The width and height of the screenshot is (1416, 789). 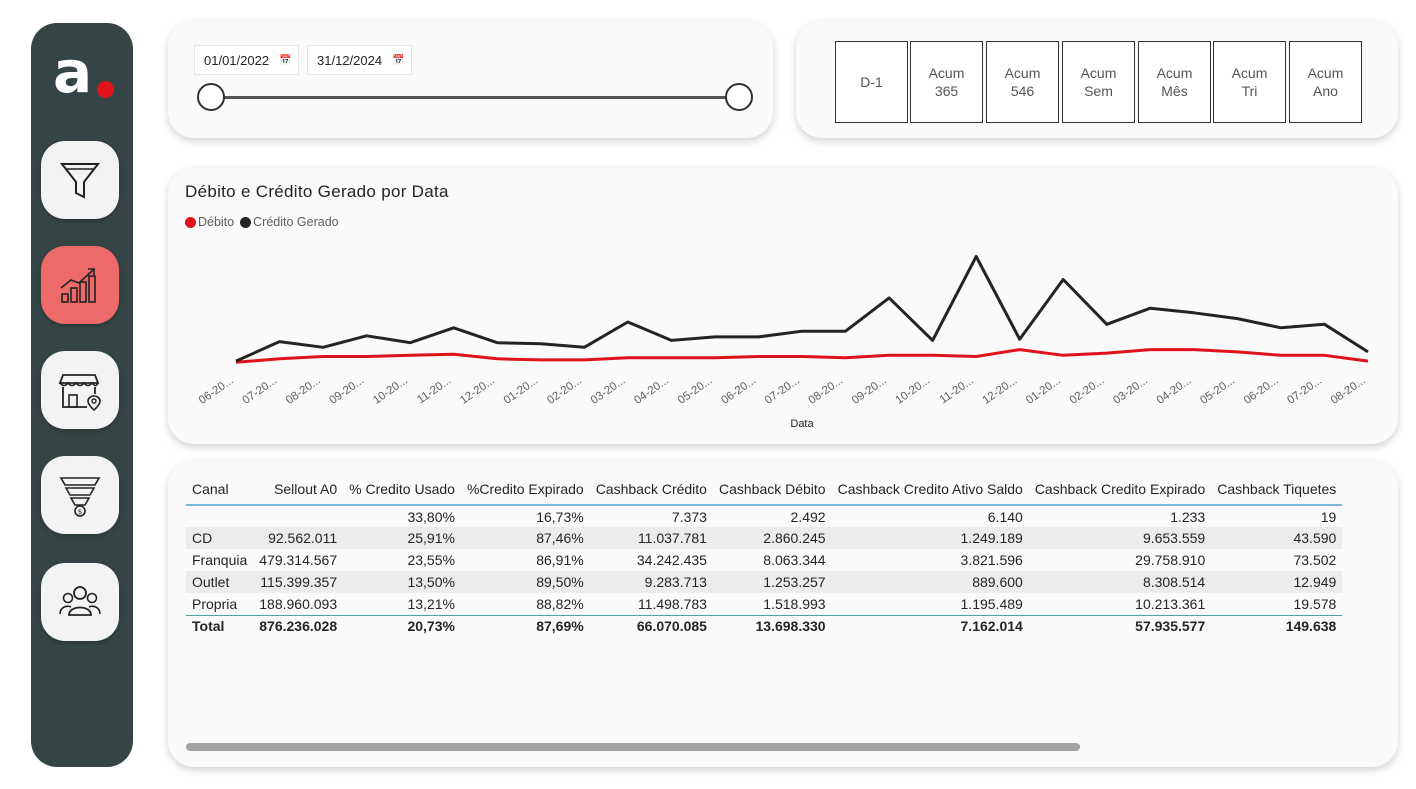 I want to click on table-cell: 1.518.993, so click(x=794, y=603).